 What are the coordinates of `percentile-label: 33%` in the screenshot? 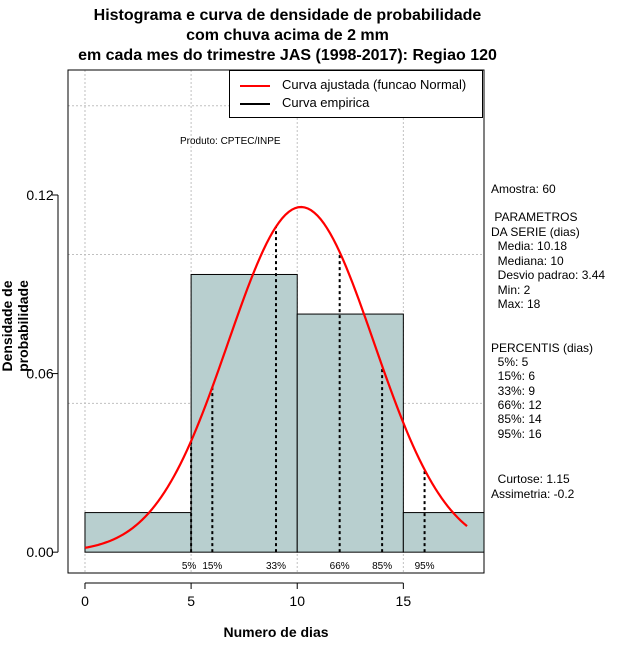 It's located at (276, 566).